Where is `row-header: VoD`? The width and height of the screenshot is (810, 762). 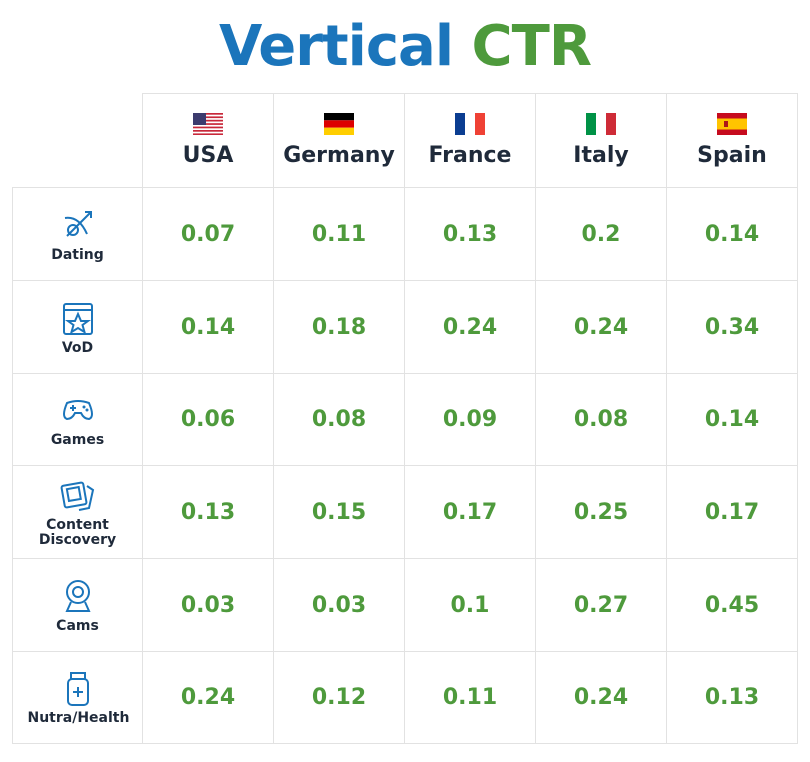
row-header: VoD is located at coordinates (77, 327).